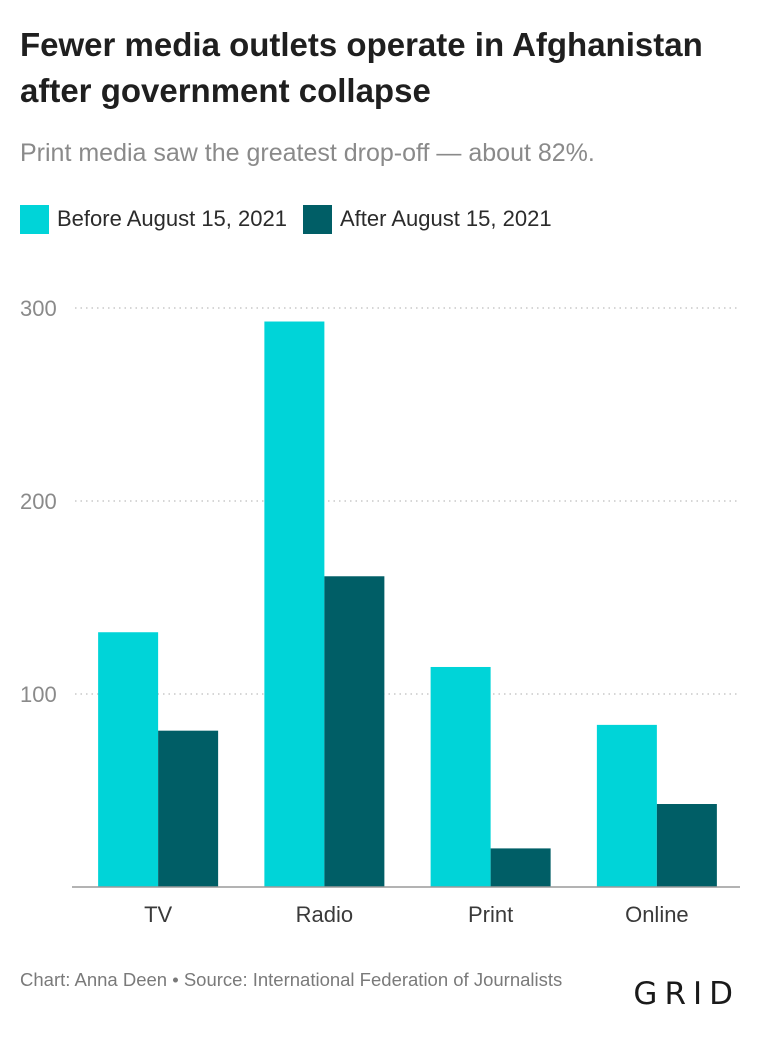 The height and width of the screenshot is (1040, 760). I want to click on y-tick-label: 200, so click(38, 501).